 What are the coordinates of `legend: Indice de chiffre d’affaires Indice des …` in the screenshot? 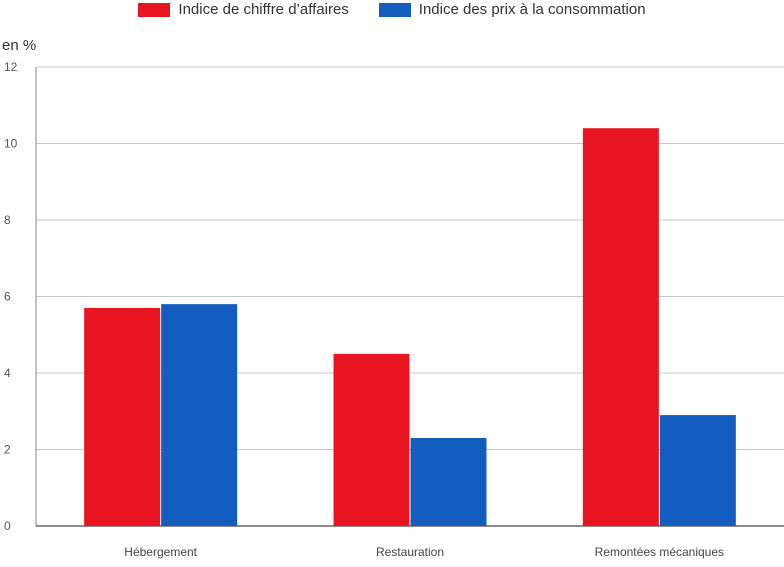 It's located at (392, 9).